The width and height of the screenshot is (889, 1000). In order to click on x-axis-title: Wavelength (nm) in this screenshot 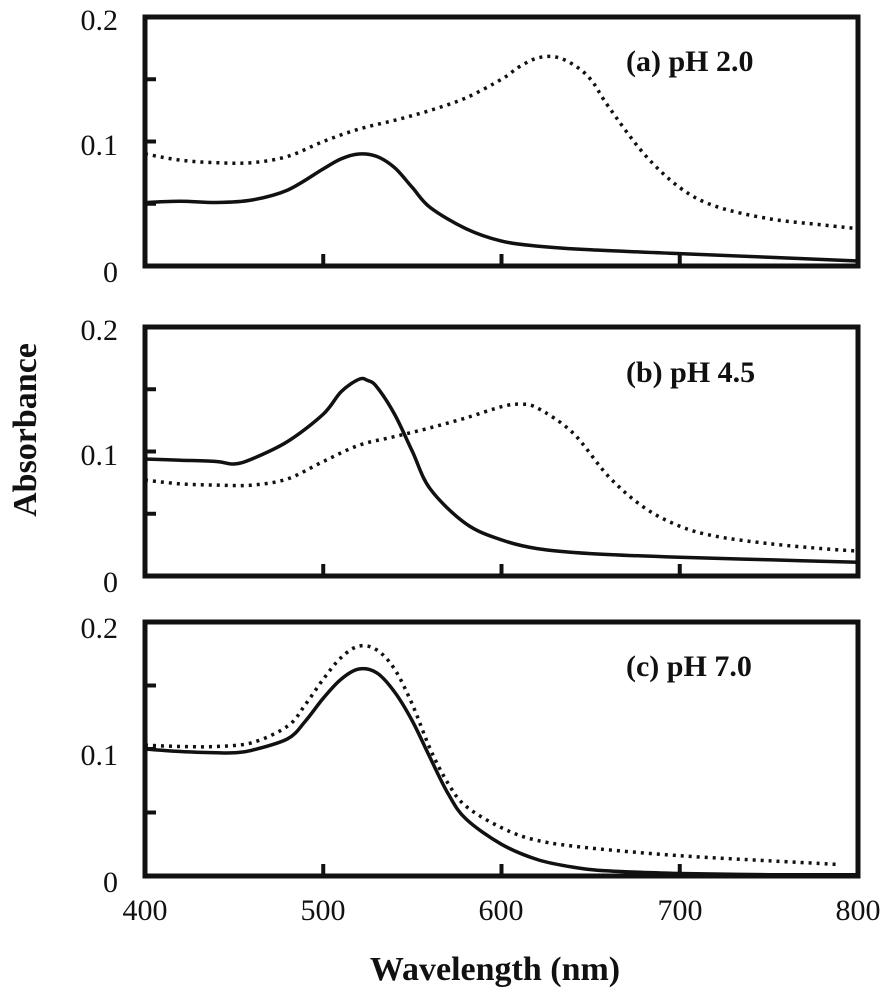, I will do `click(495, 969)`.